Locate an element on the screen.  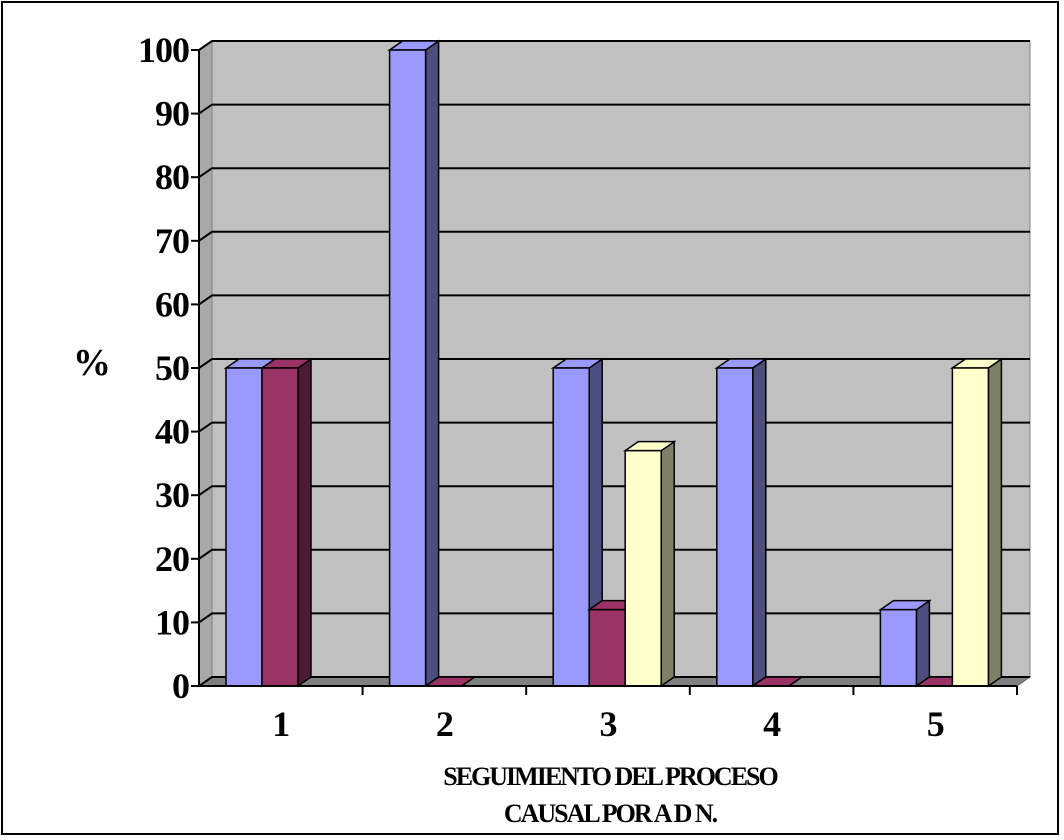
y-tick-labels: 0 10 20 30 40 50 60 70 80 90 100 is located at coordinates (168, 368).